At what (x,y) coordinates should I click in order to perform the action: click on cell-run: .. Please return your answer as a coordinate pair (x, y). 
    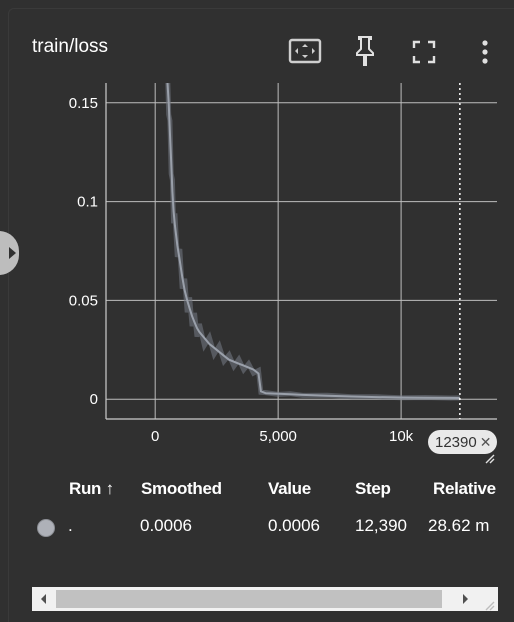
    Looking at the image, I should click on (70, 525).